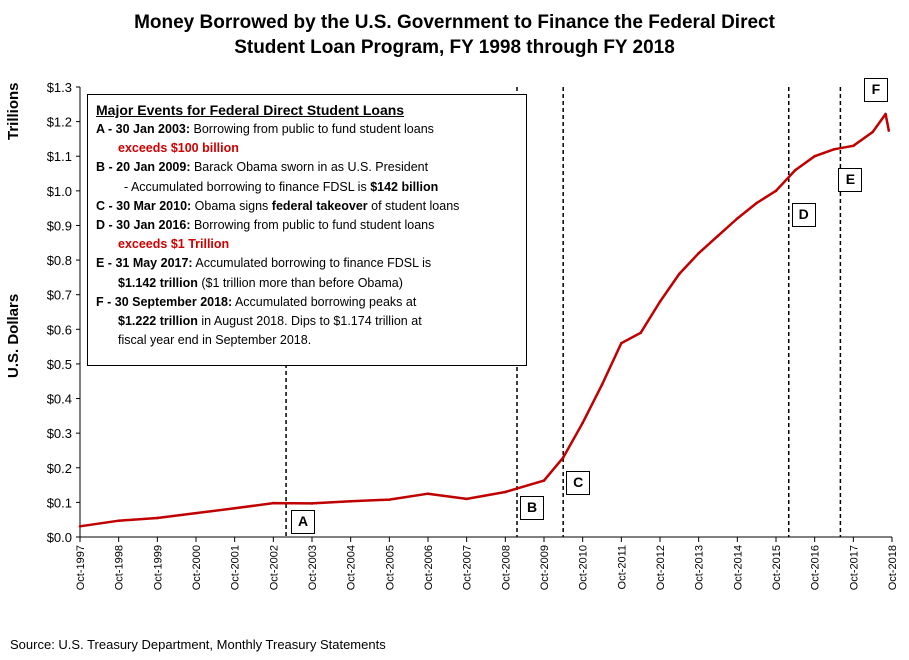 Image resolution: width=909 pixels, height=660 pixels. Describe the element at coordinates (59, 399) in the screenshot. I see `y-tick-label: $0.4` at that location.